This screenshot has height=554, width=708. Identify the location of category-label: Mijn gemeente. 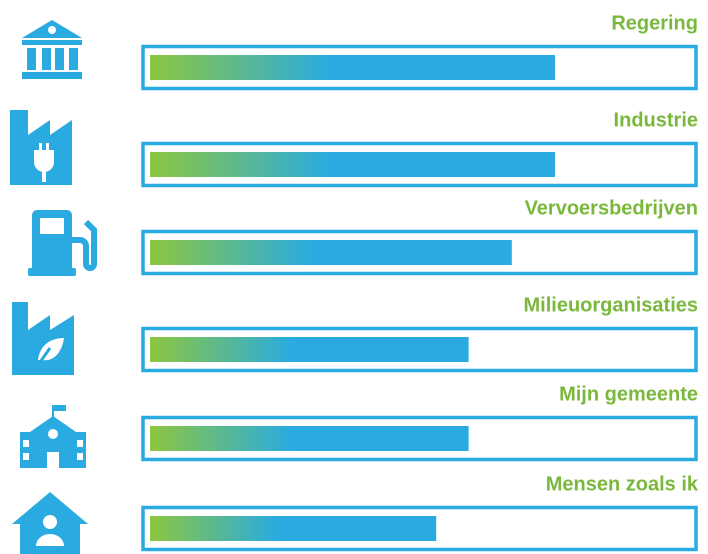
(628, 394).